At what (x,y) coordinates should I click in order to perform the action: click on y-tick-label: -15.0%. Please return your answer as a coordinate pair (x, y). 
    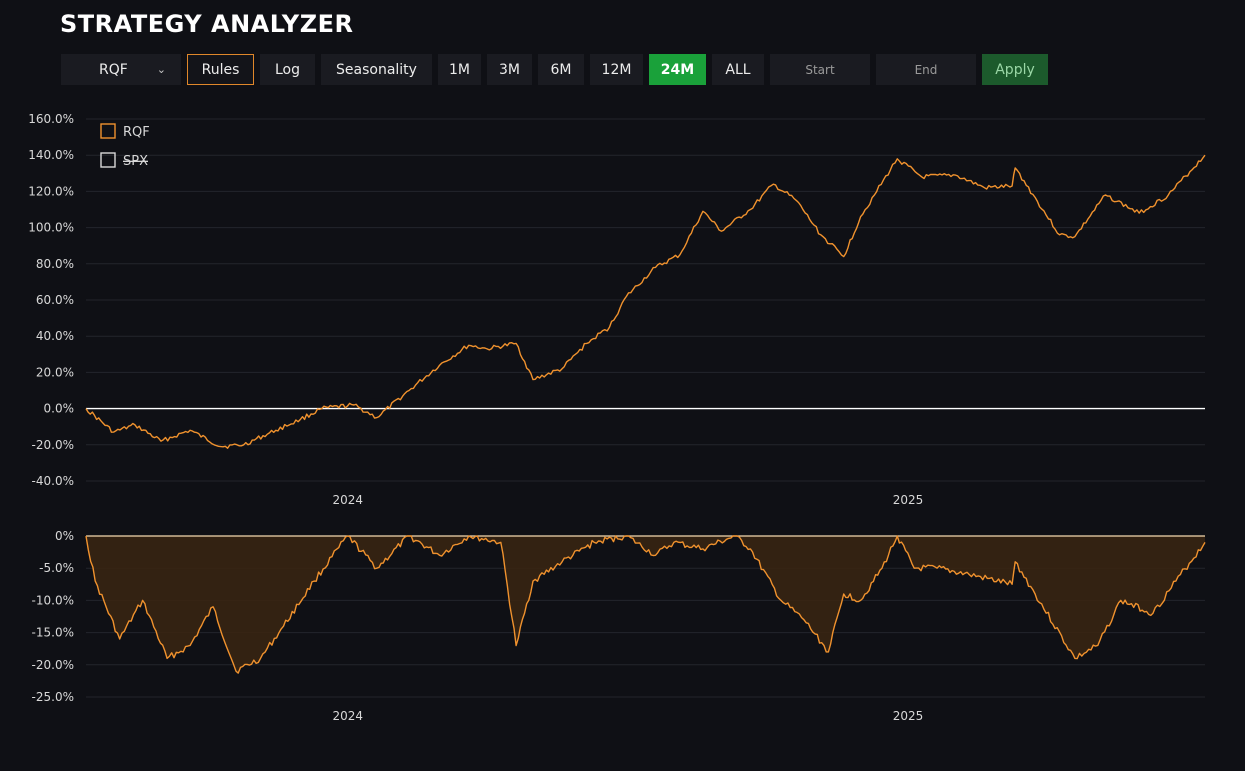
    Looking at the image, I should click on (53, 633).